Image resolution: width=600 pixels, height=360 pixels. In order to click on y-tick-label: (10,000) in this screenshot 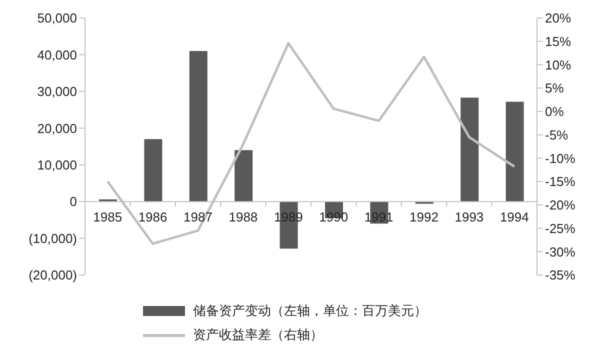, I will do `click(52, 238)`.